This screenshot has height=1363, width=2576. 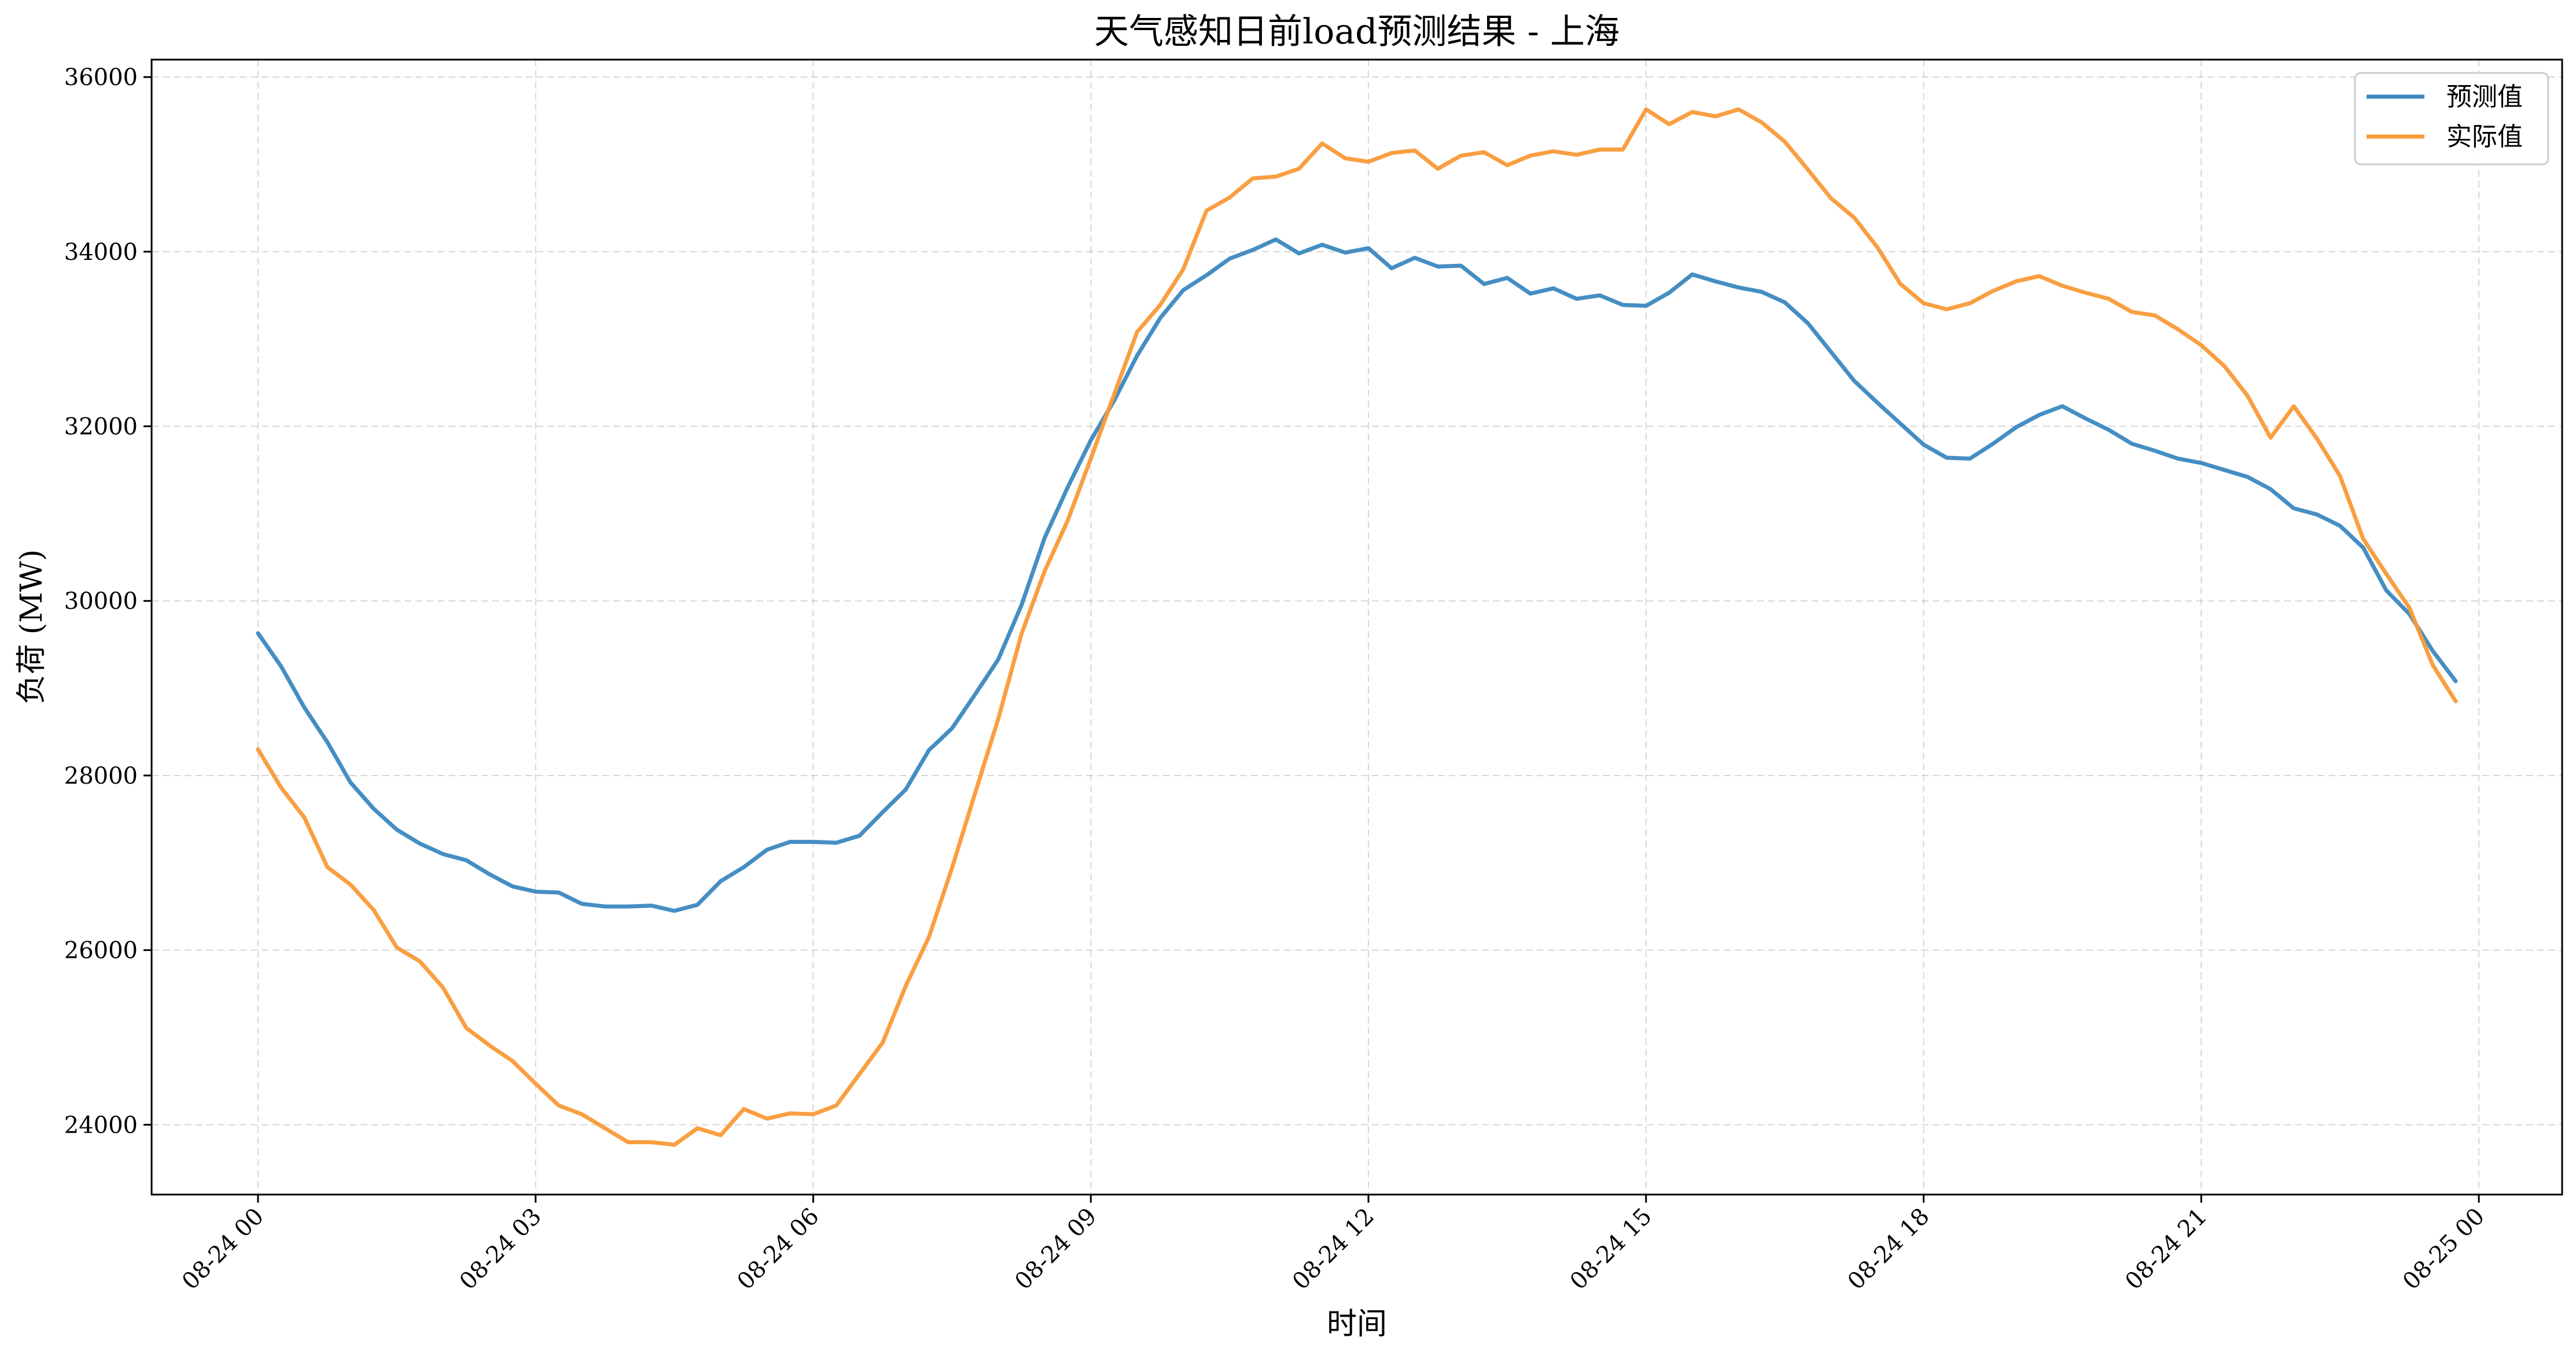 I want to click on y-tick-label: 24000, so click(x=101, y=1125).